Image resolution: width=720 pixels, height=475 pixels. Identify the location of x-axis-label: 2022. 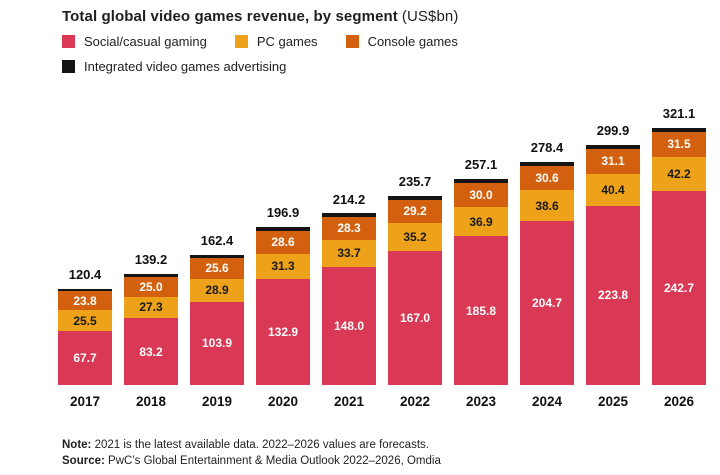
(415, 401).